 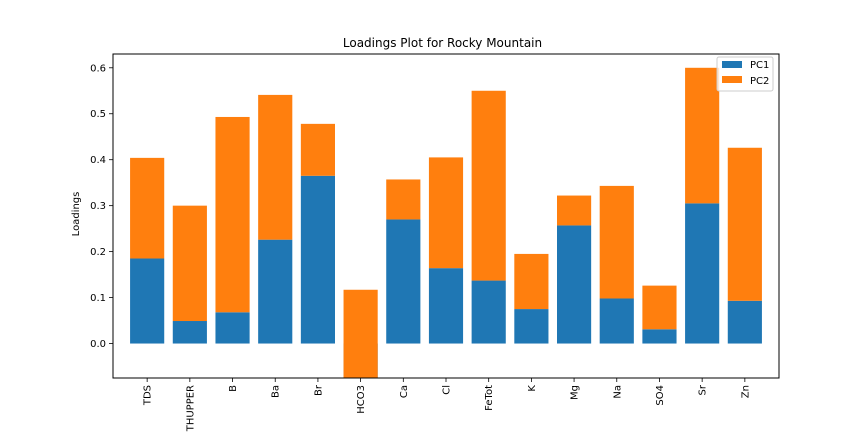 What do you see at coordinates (98, 68) in the screenshot?
I see `y-tick-label: 0.6` at bounding box center [98, 68].